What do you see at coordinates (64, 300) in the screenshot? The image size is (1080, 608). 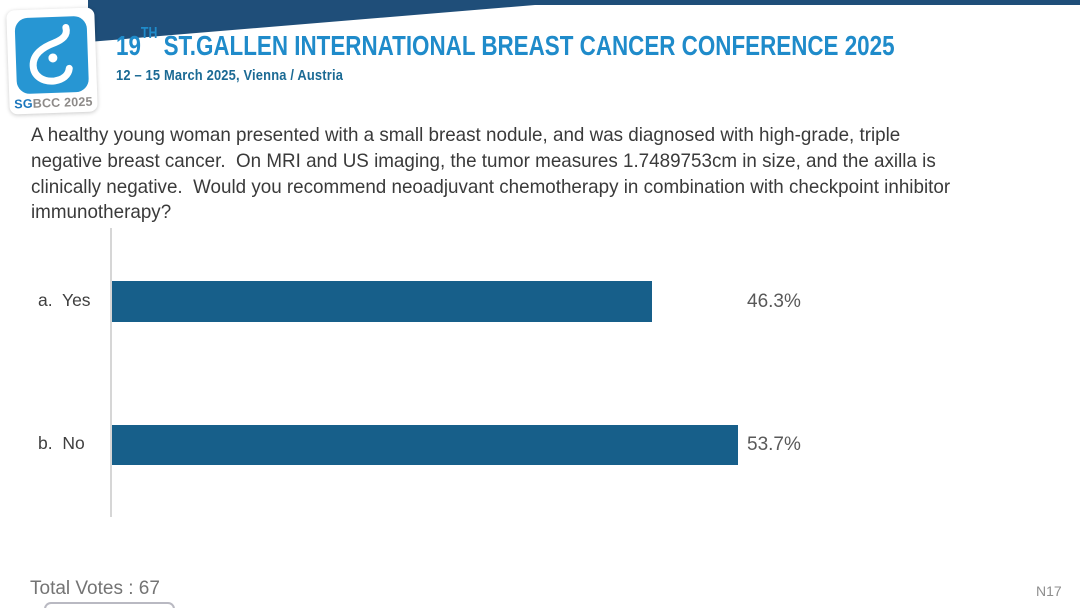 I see `category-label-yes: a. Yes` at bounding box center [64, 300].